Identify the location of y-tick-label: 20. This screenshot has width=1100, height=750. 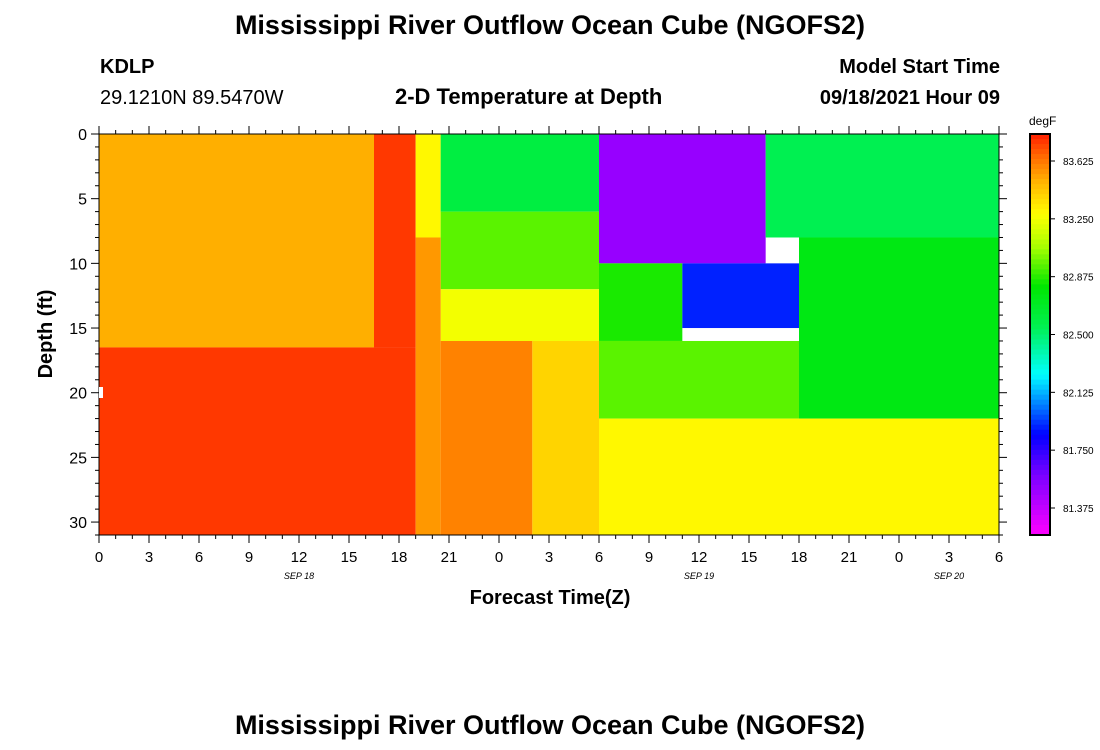
(78, 394).